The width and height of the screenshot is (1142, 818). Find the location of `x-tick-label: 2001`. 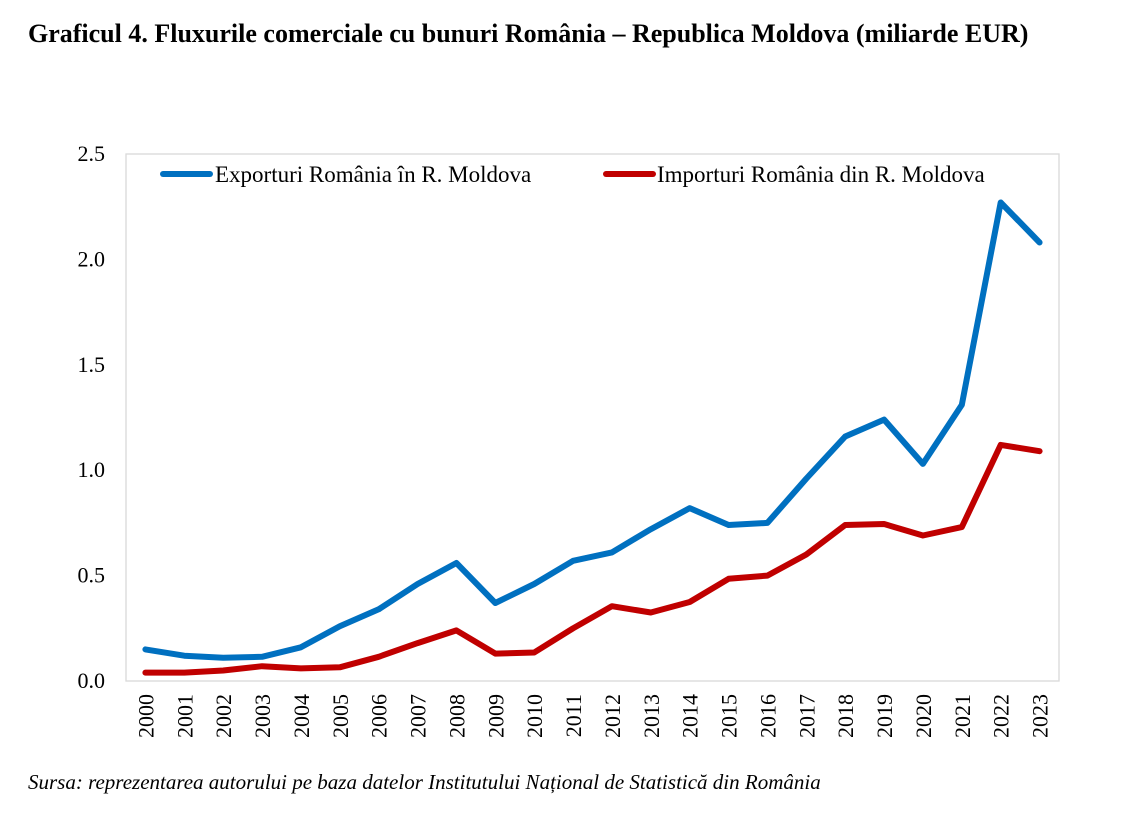

x-tick-label: 2001 is located at coordinates (184, 716).